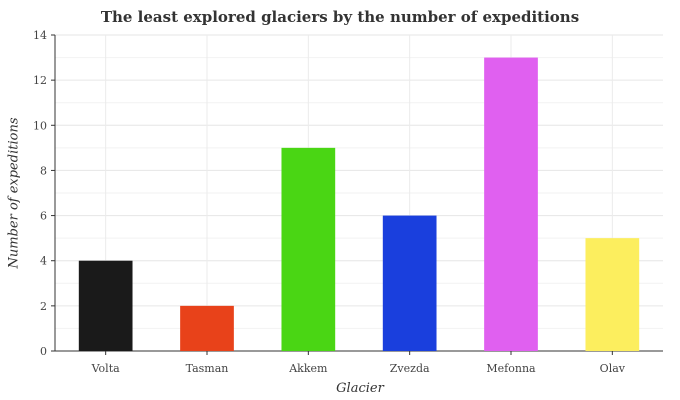 Image resolution: width=680 pixels, height=400 pixels. I want to click on x-tick-label: Mefonna, so click(511, 368).